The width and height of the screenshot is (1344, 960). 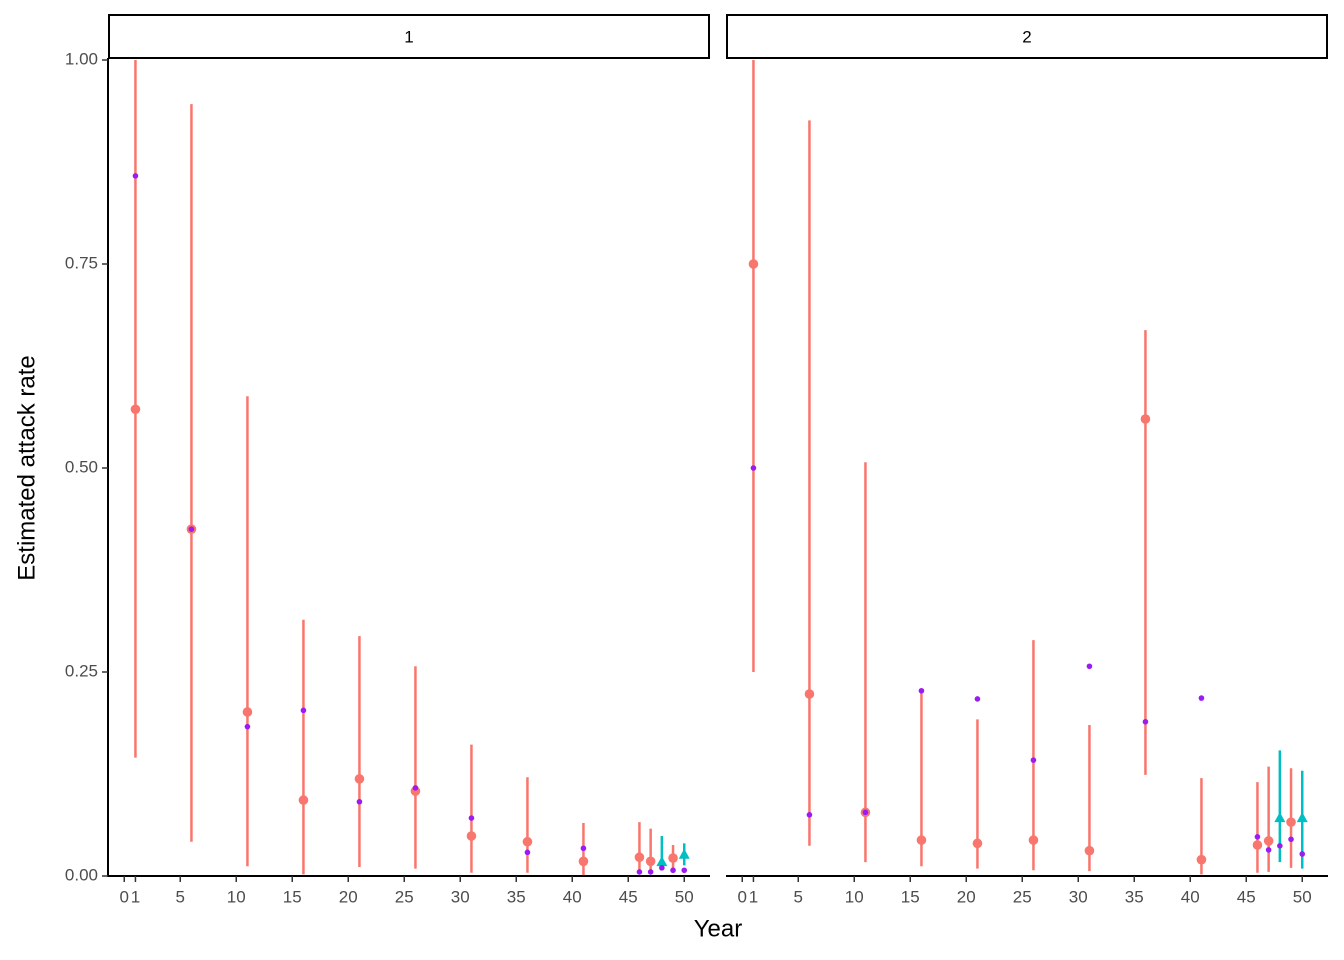 I want to click on y-axis-title: Estimated attack rate, so click(x=26, y=467).